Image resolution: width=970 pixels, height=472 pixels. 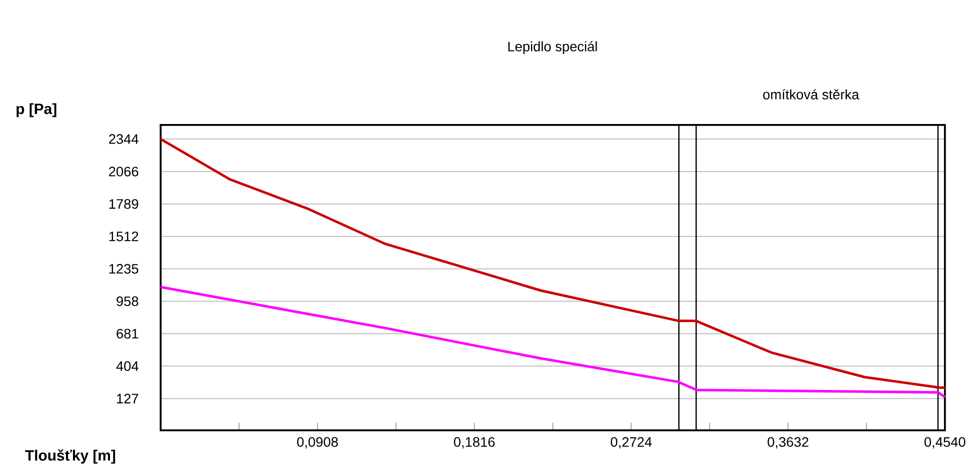 What do you see at coordinates (945, 442) in the screenshot?
I see `x-tick-label: 0,4540` at bounding box center [945, 442].